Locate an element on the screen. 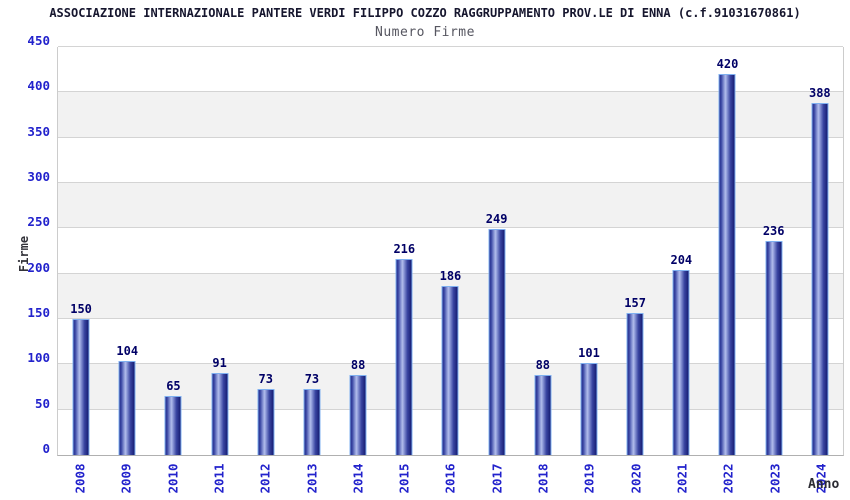 The width and height of the screenshot is (850, 500). x-tick-slot: 2023 is located at coordinates (774, 478).